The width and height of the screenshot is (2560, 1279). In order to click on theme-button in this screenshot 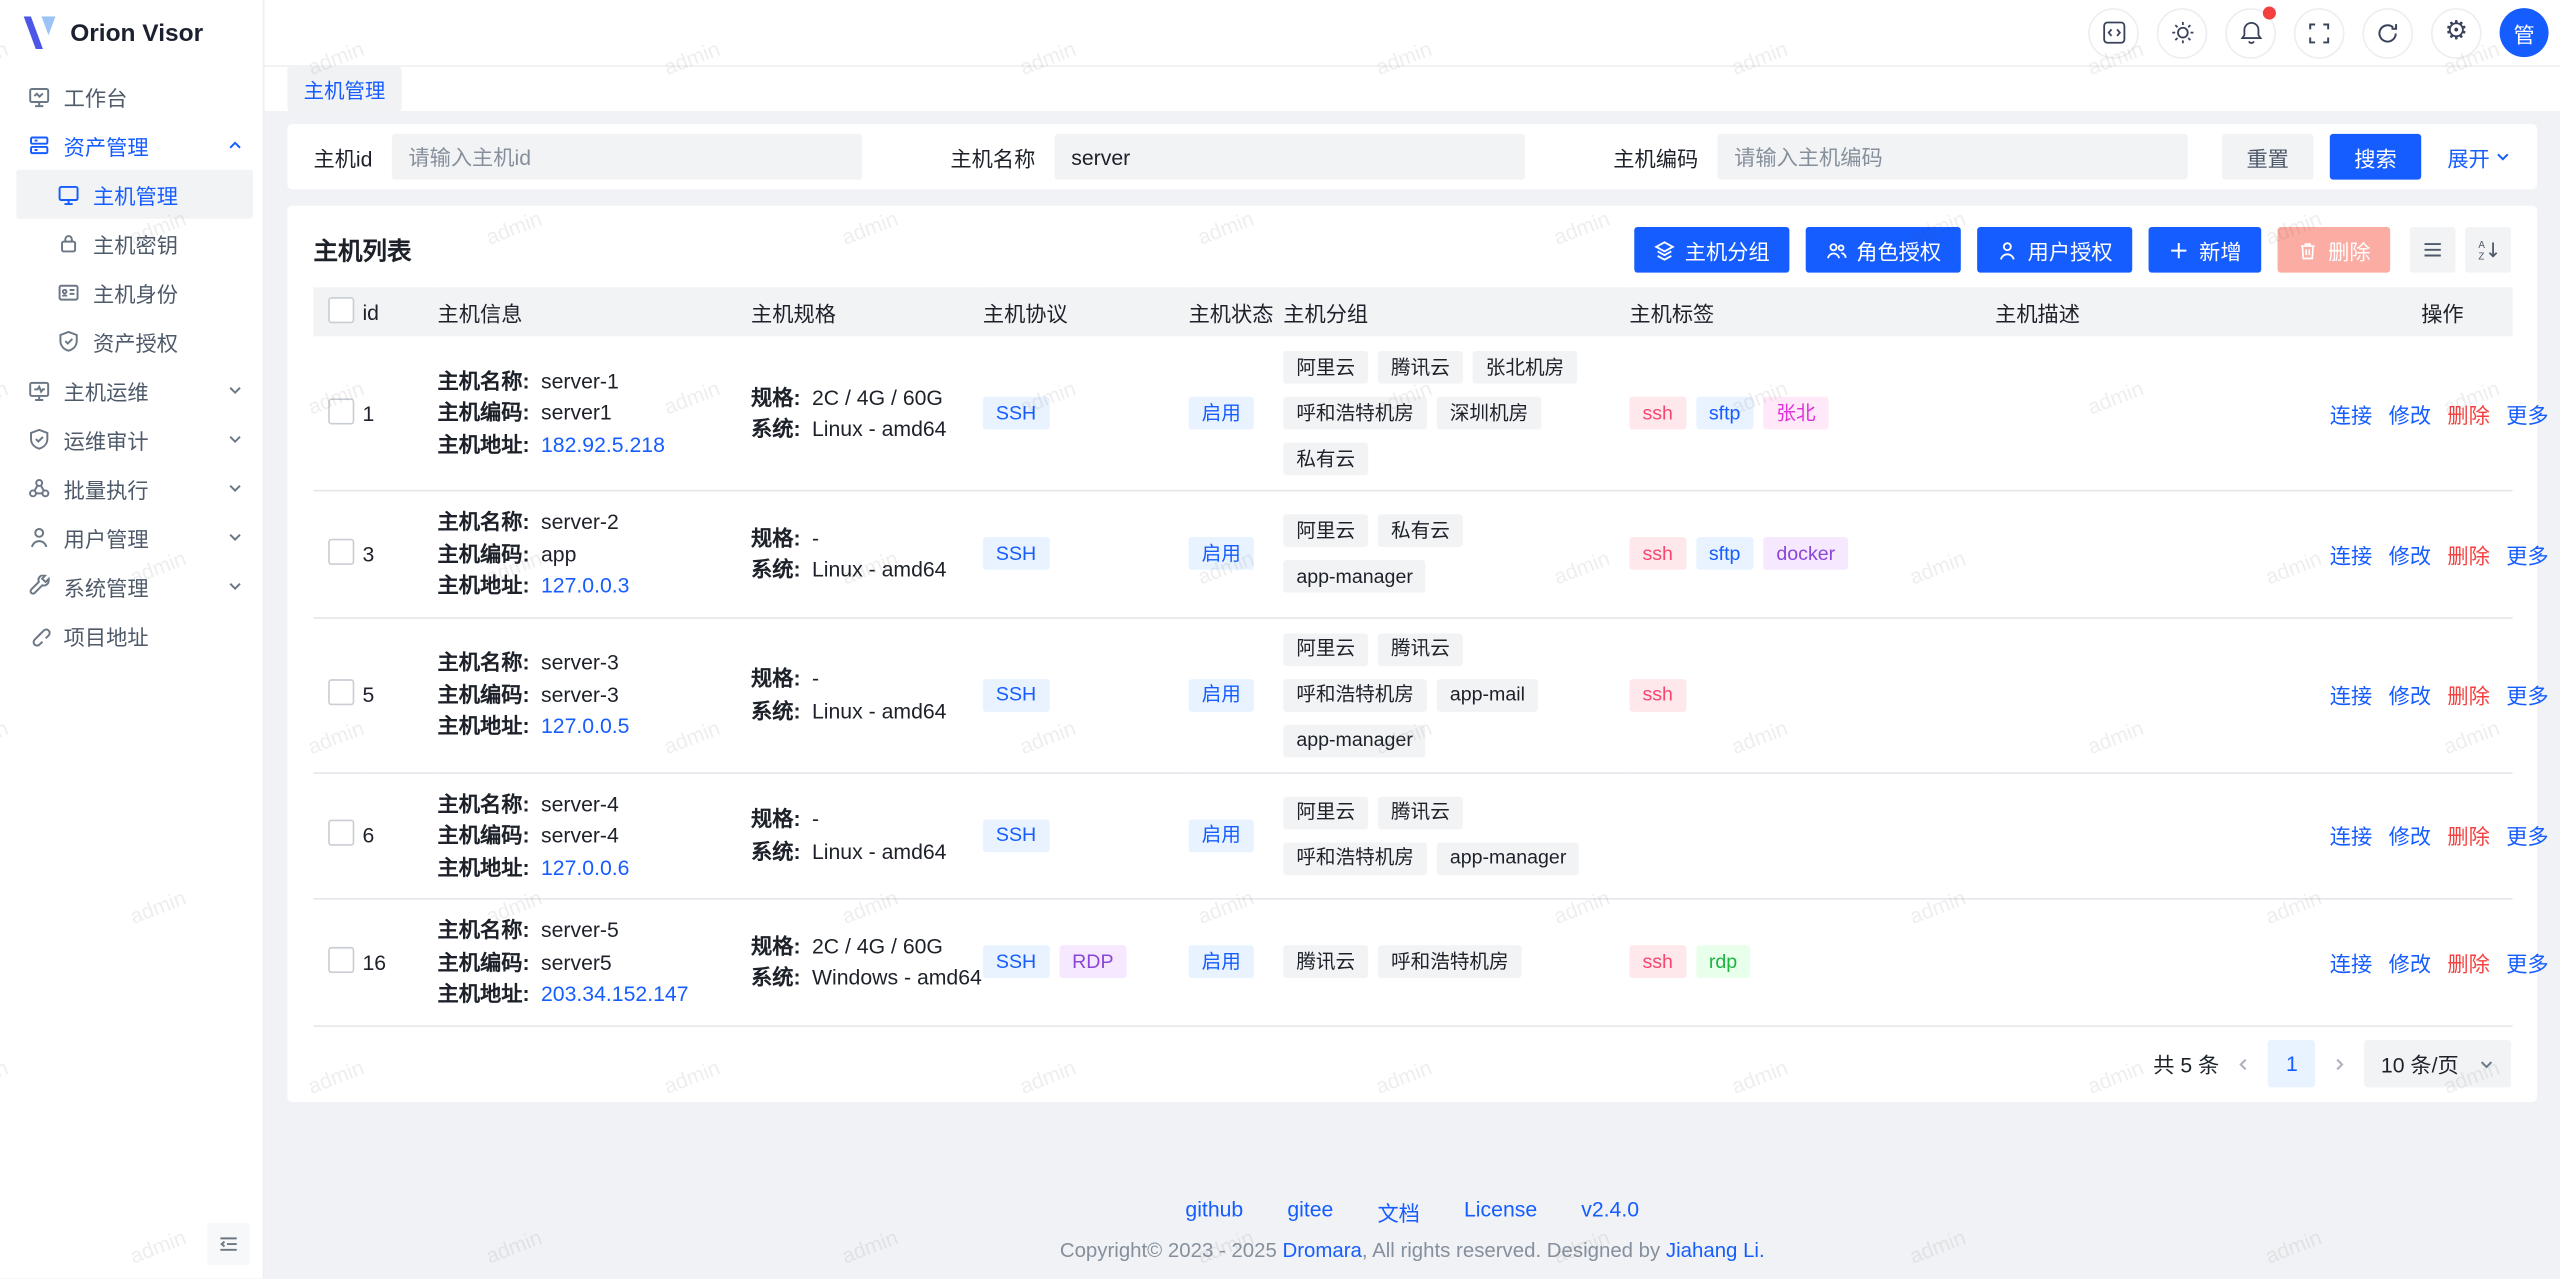, I will do `click(2182, 32)`.